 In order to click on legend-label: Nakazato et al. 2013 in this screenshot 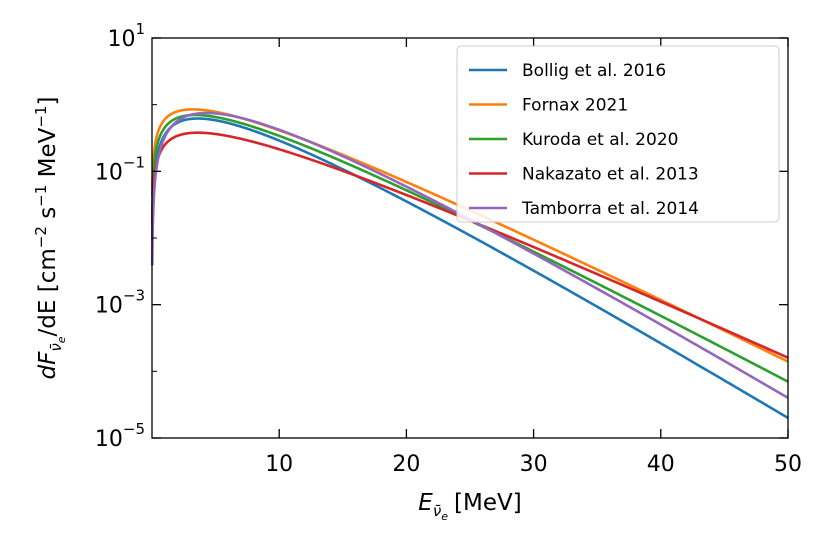, I will do `click(610, 175)`.